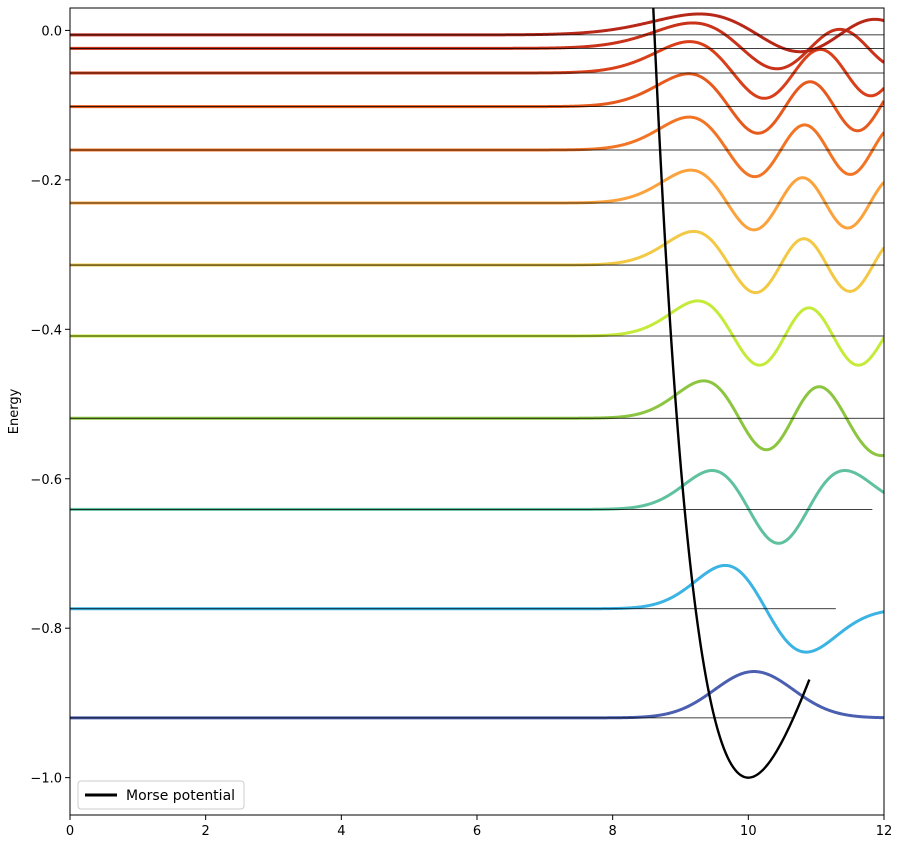 The height and width of the screenshot is (849, 911). Describe the element at coordinates (180, 796) in the screenshot. I see `legend-label-morse: Morse potential` at that location.